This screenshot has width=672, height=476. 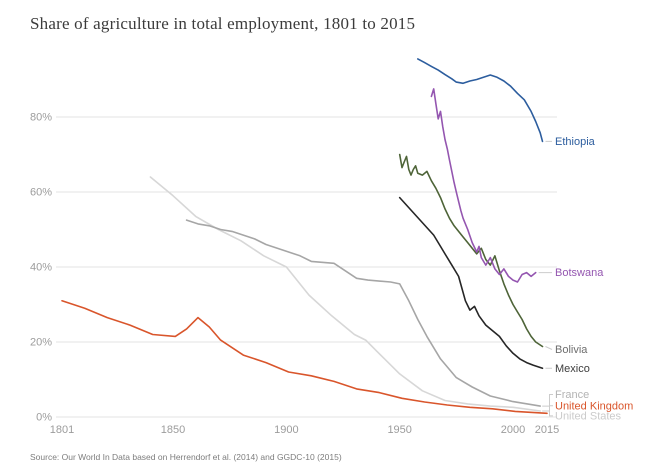 I want to click on series-label-united-kingdom: United Kingdom, so click(x=594, y=406).